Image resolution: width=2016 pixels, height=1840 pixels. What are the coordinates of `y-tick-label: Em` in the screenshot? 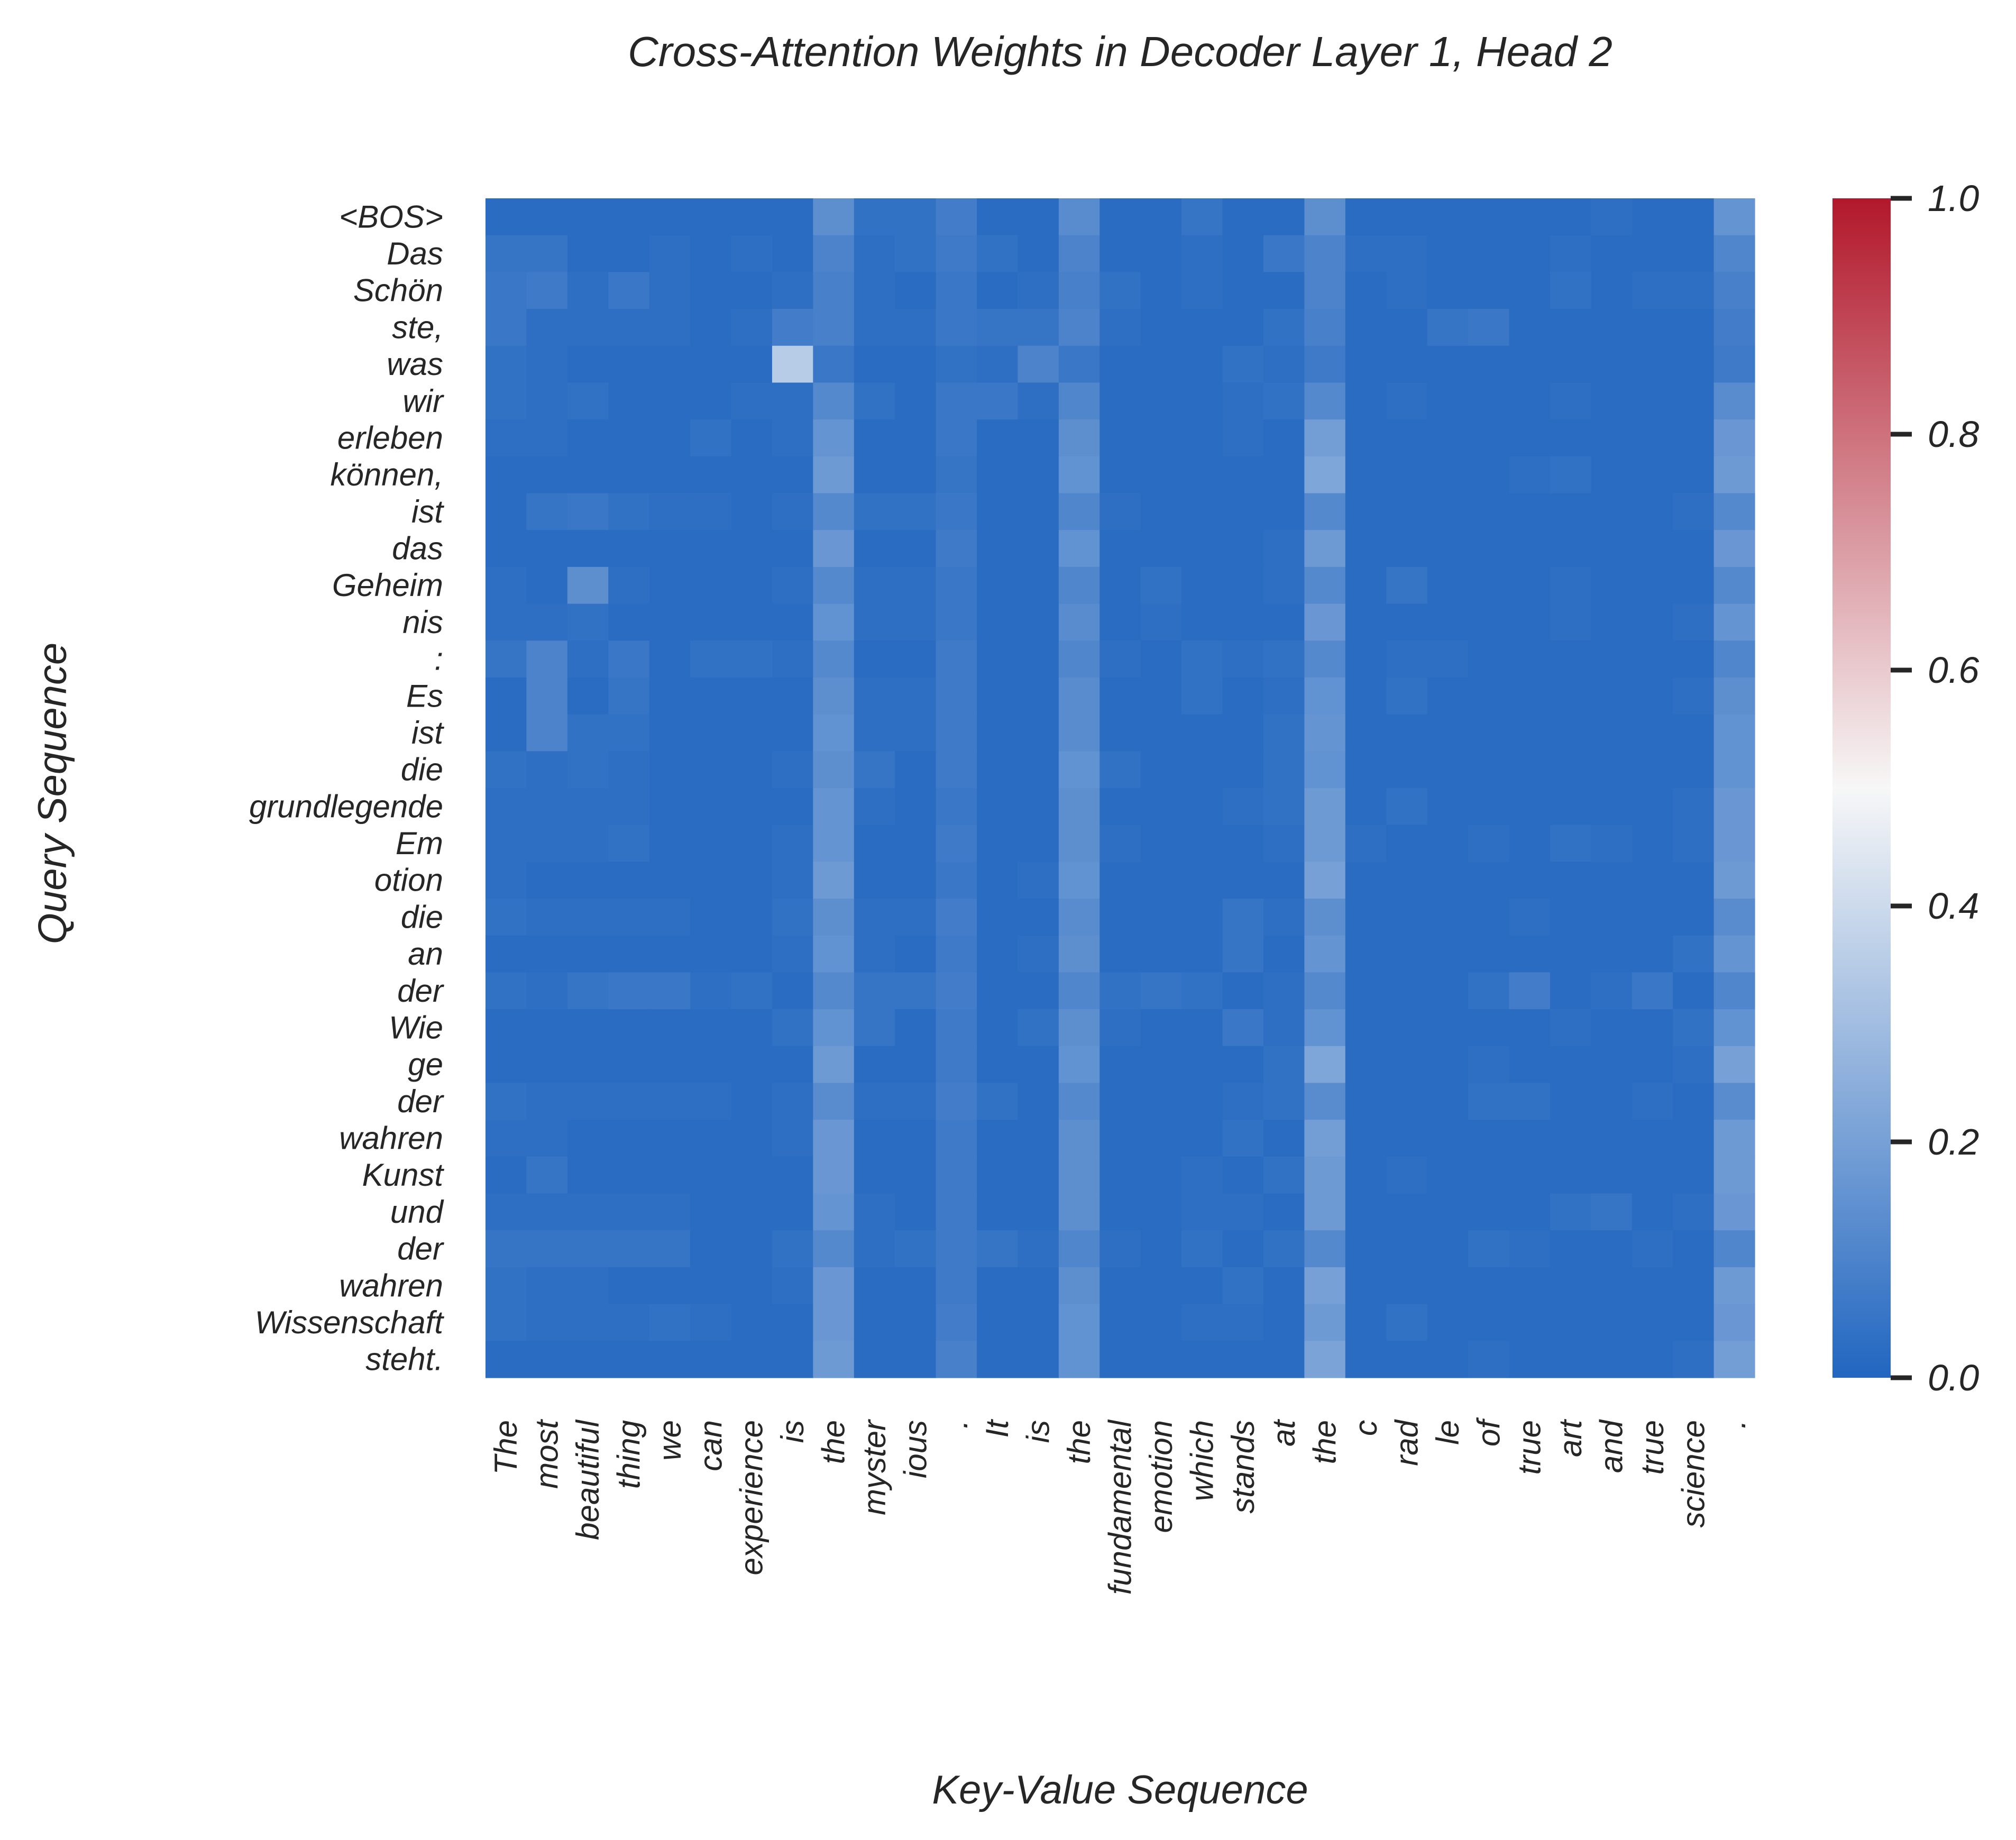 It's located at (419, 843).